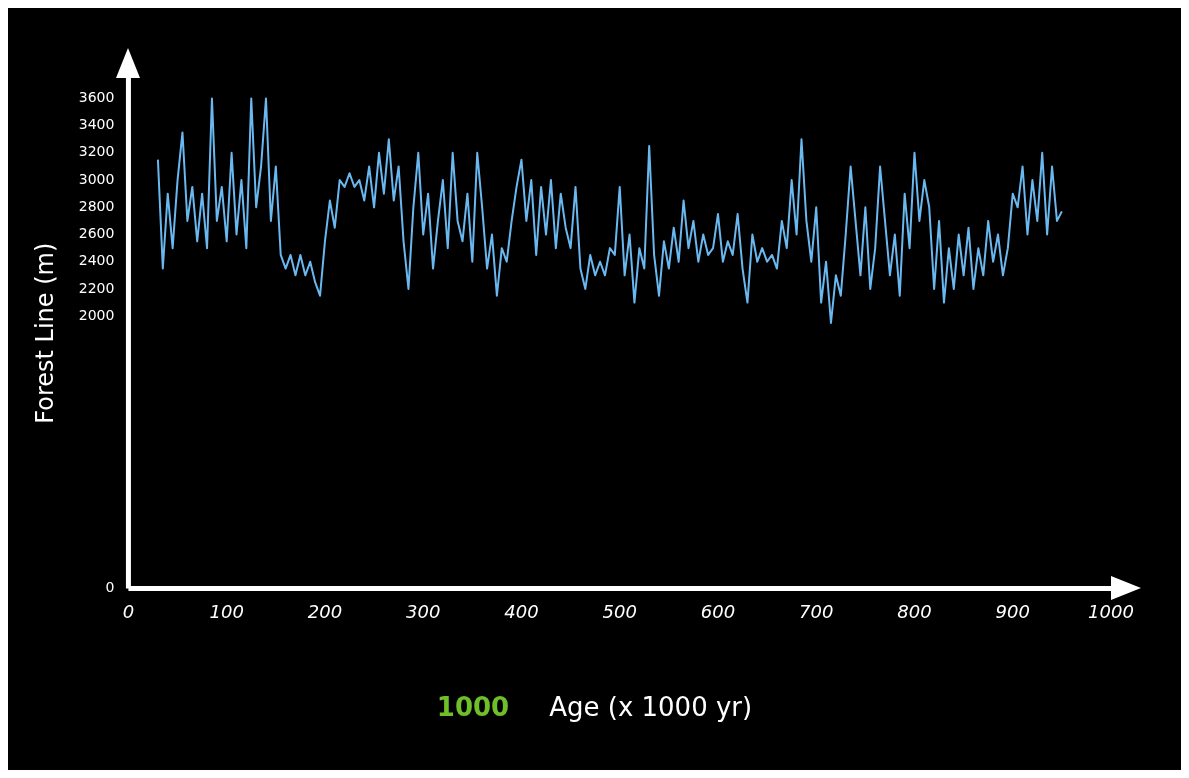  Describe the element at coordinates (96, 151) in the screenshot. I see `y-tick-label: 3200` at that location.